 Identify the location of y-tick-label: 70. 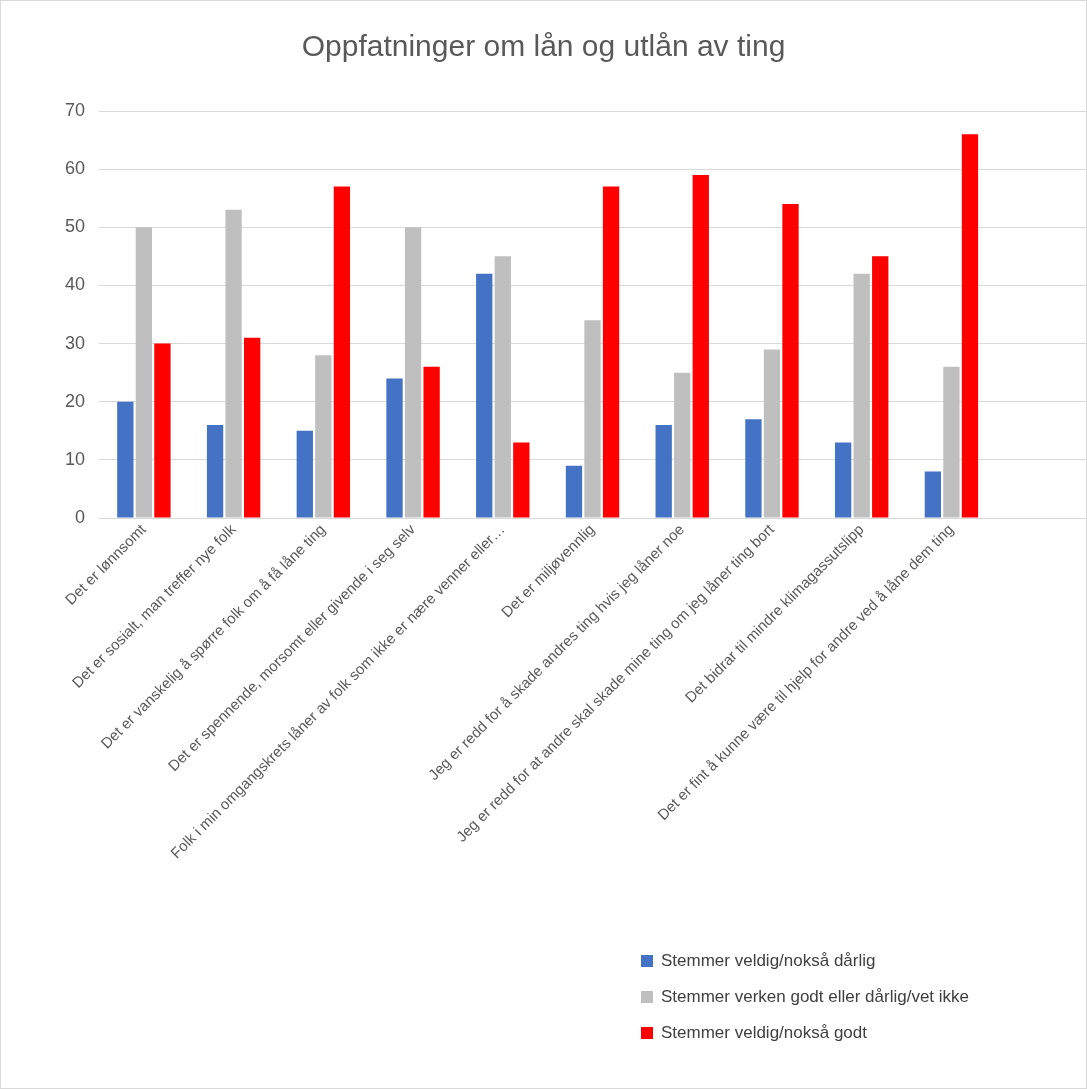
(75, 109).